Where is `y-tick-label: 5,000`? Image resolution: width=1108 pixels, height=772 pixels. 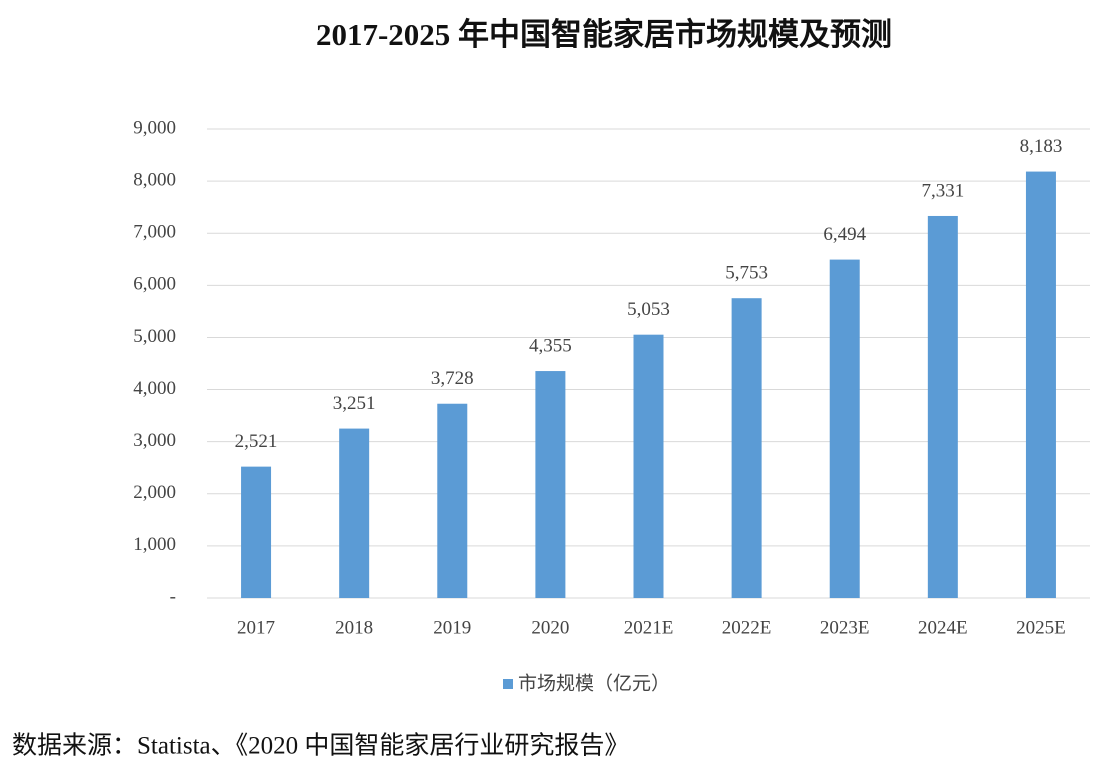
y-tick-label: 5,000 is located at coordinates (154, 336).